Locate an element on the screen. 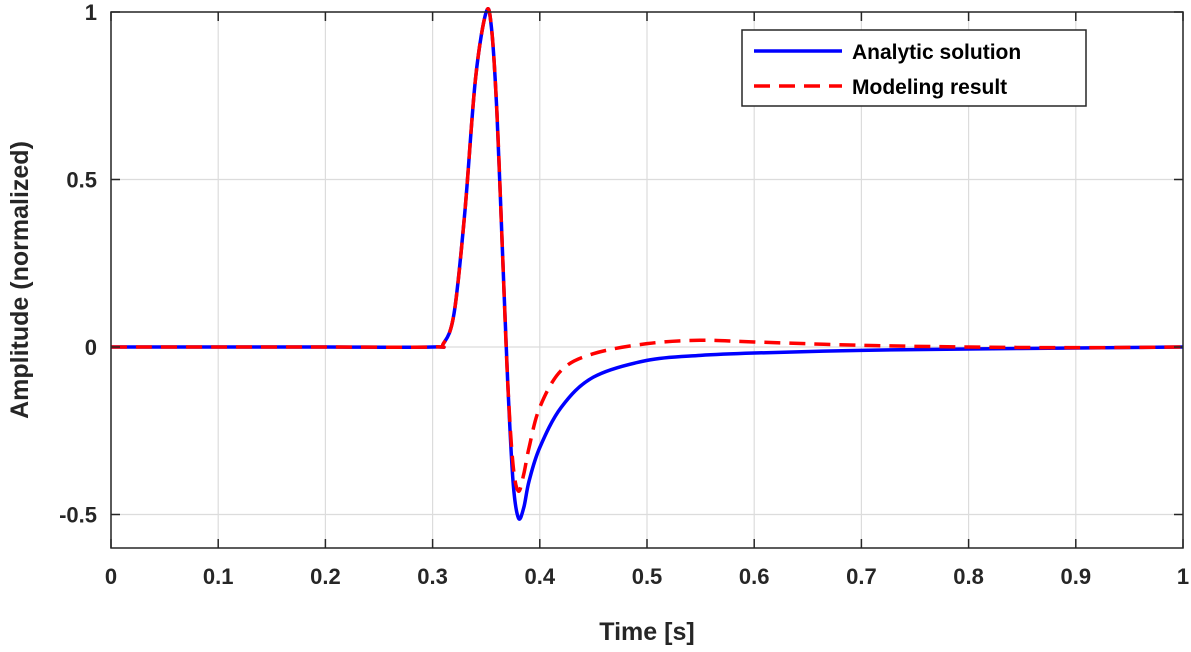 The width and height of the screenshot is (1191, 652). x-tick-label: 0.8 is located at coordinates (968, 576).